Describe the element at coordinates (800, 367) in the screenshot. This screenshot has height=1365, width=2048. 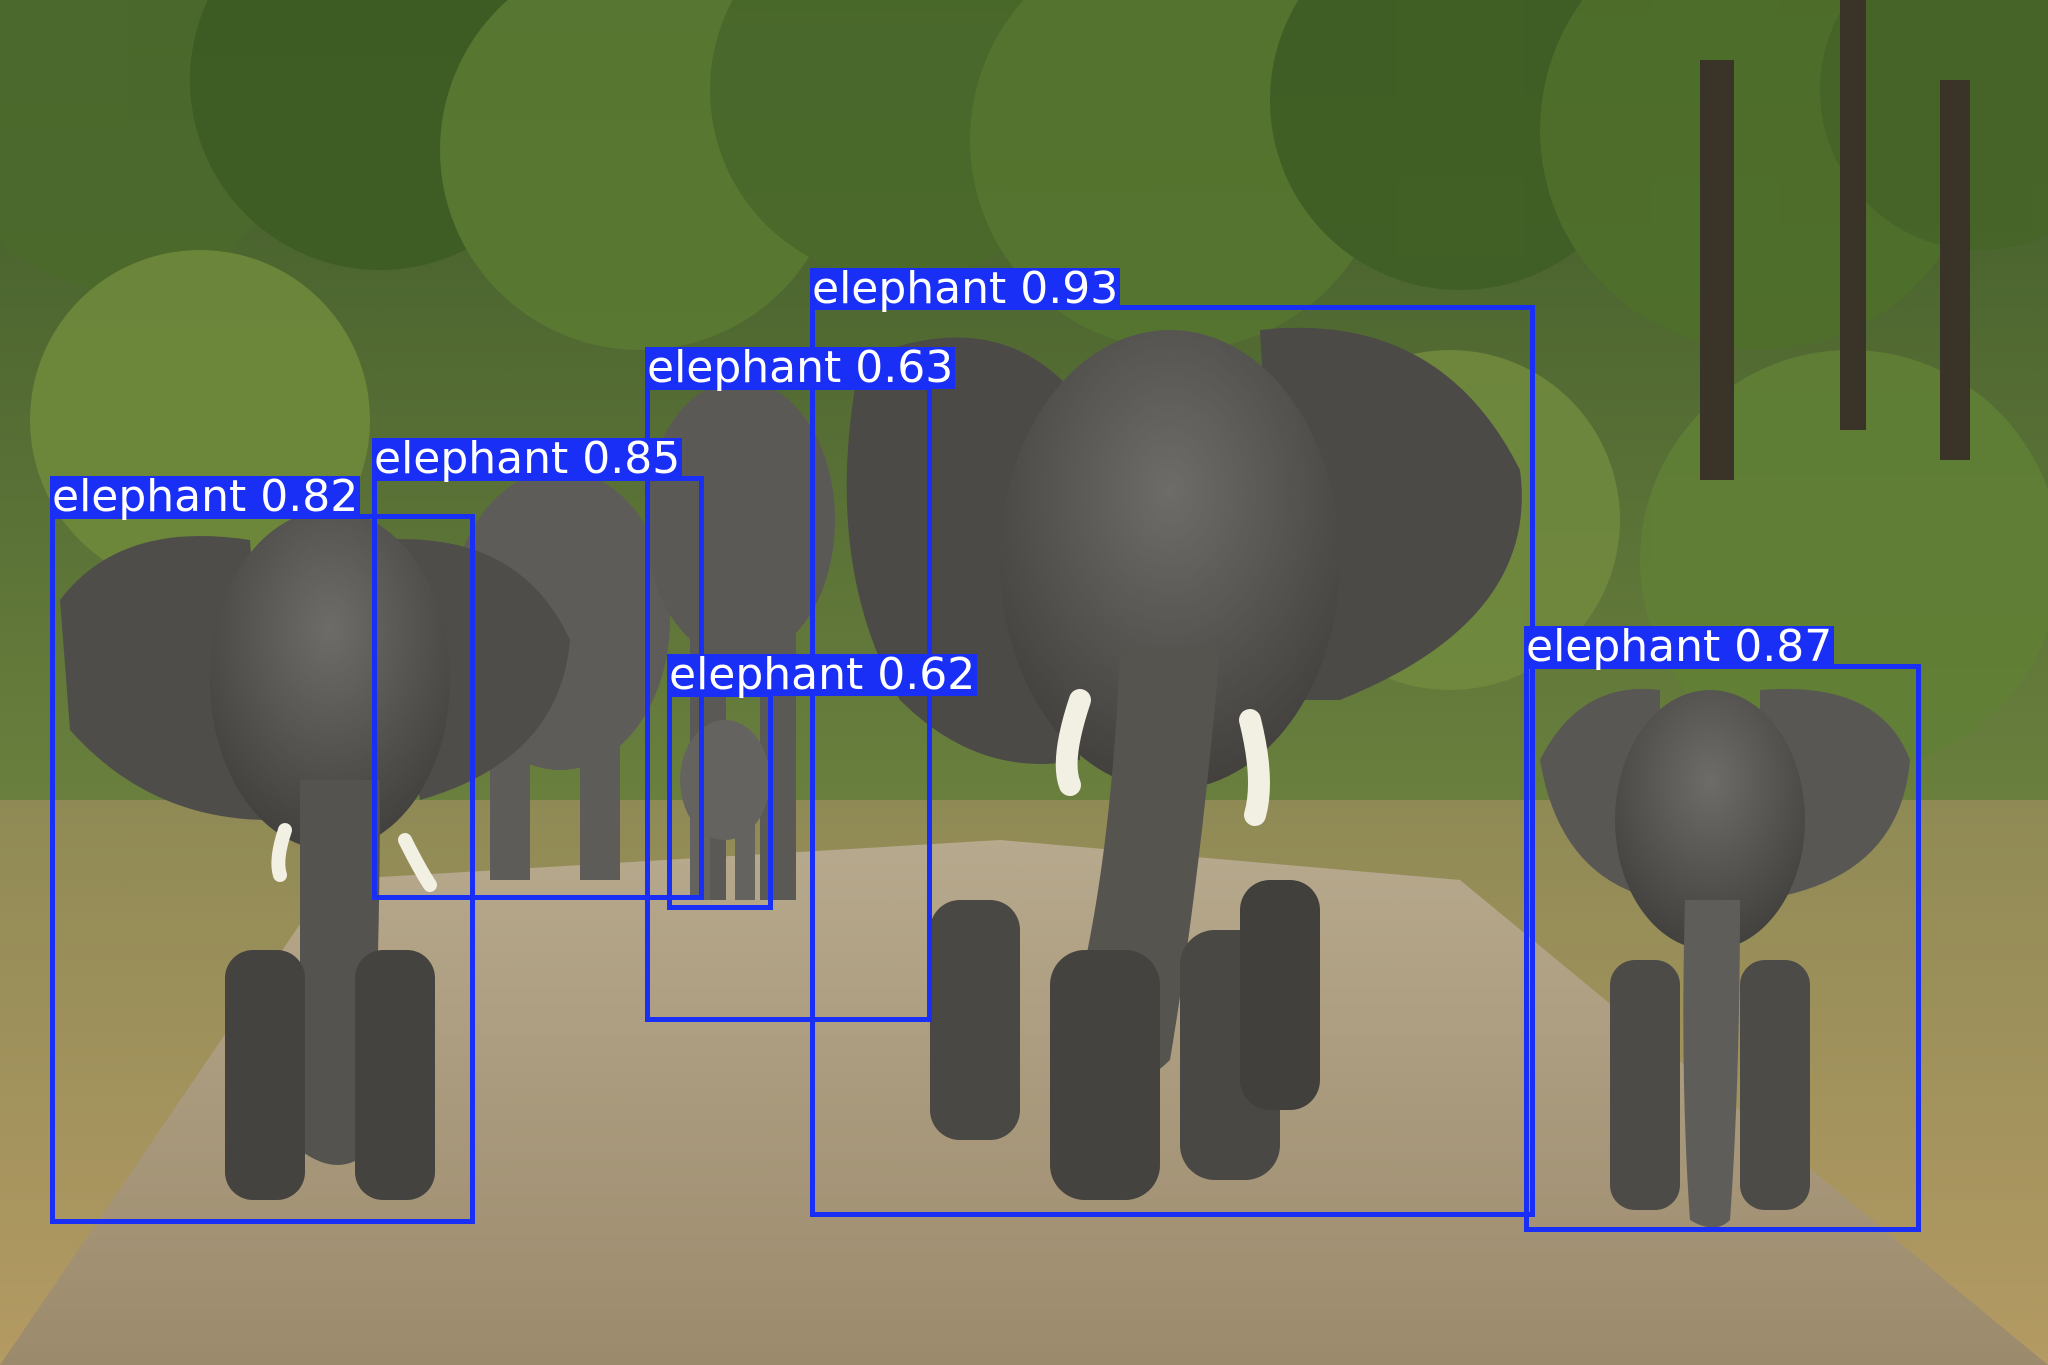
I see `detection-label-elephant-back-middle: elephant 0.63` at that location.